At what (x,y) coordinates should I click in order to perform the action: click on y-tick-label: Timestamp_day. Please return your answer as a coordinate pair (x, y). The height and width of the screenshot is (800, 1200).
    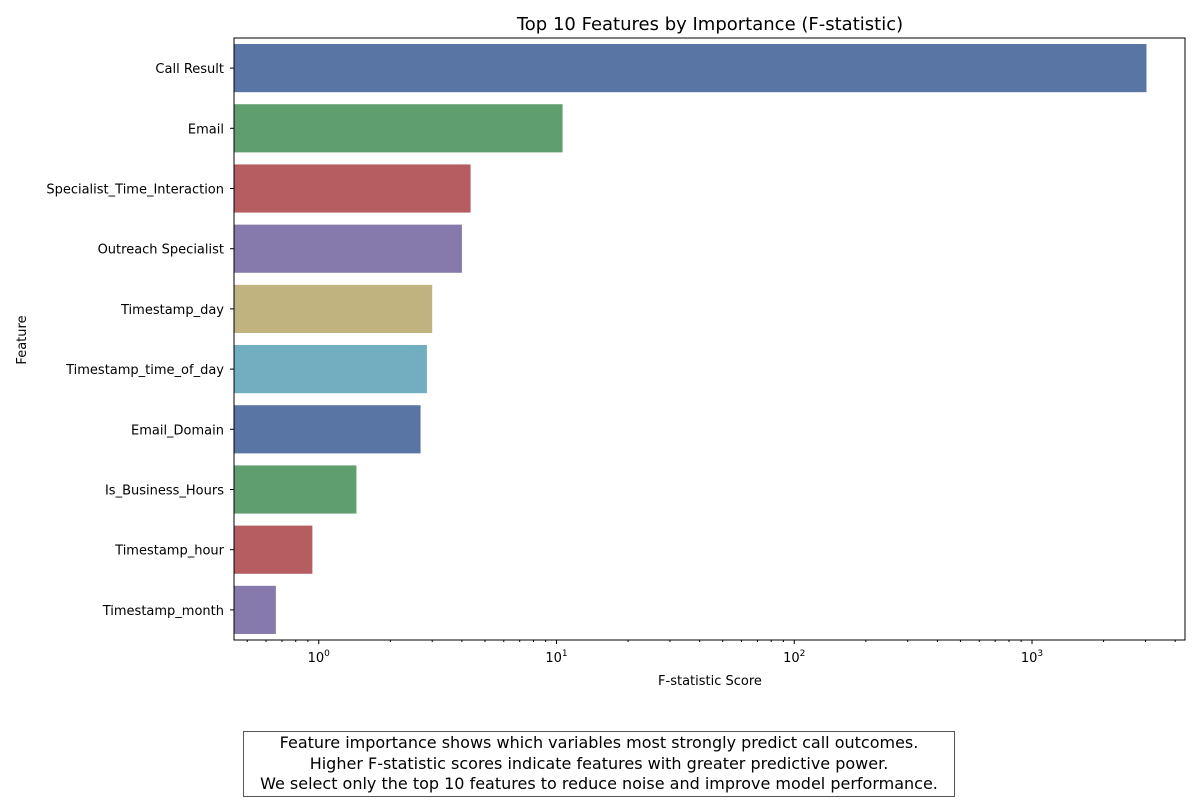
    Looking at the image, I should click on (172, 310).